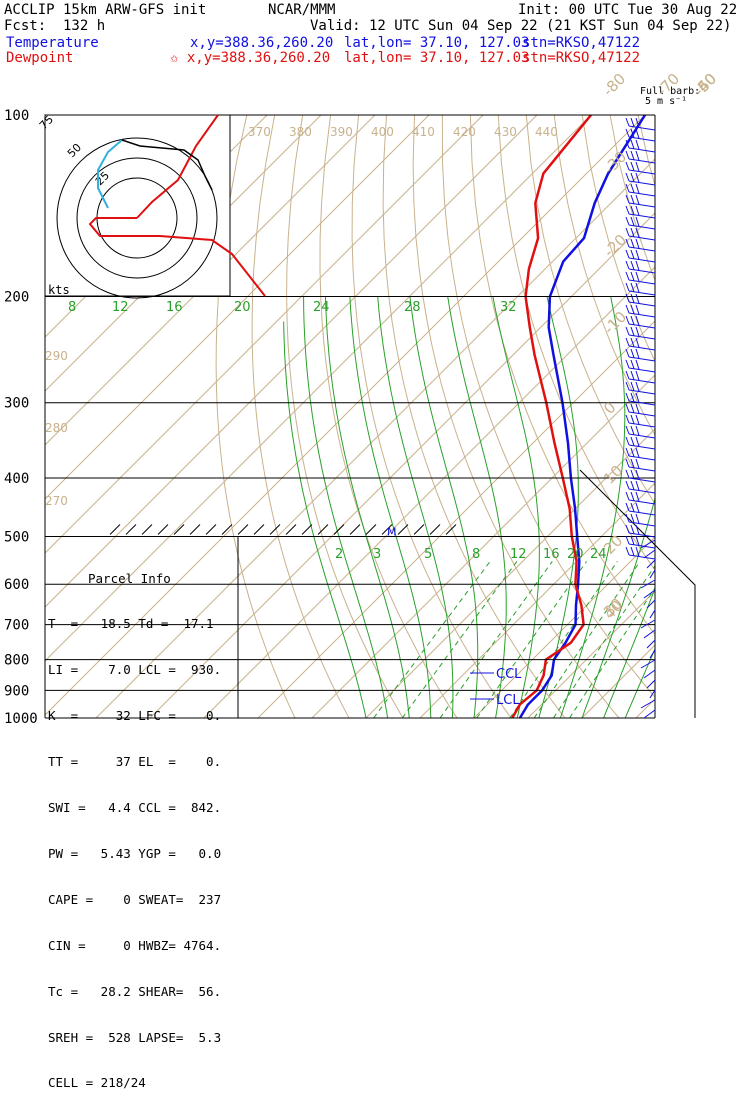  What do you see at coordinates (242, 307) in the screenshot?
I see `mixing-ratio-label: 20` at bounding box center [242, 307].